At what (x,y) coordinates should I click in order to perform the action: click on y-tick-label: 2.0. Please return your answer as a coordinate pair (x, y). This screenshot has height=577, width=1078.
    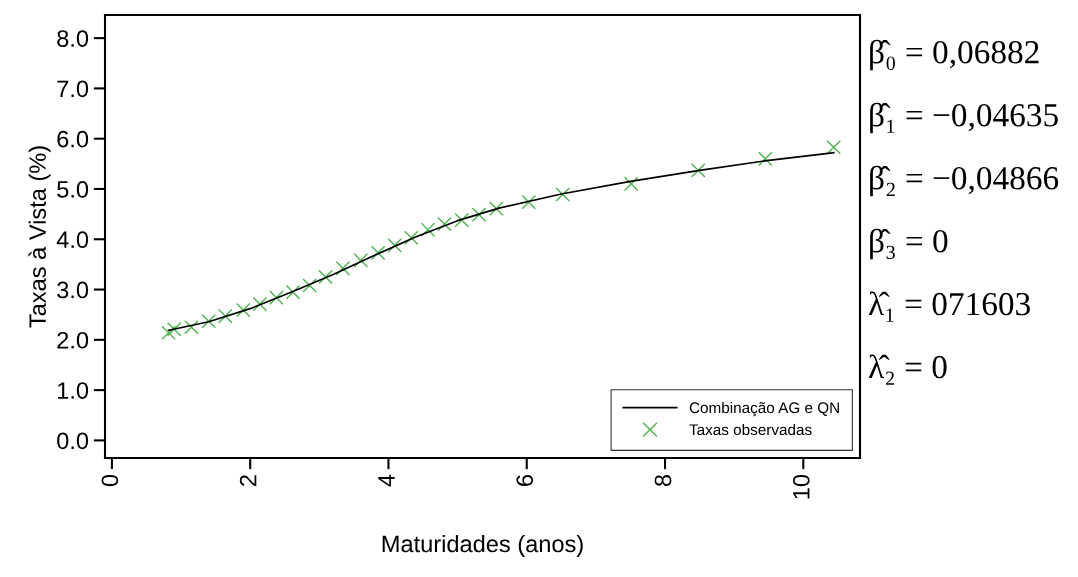
    Looking at the image, I should click on (73, 340).